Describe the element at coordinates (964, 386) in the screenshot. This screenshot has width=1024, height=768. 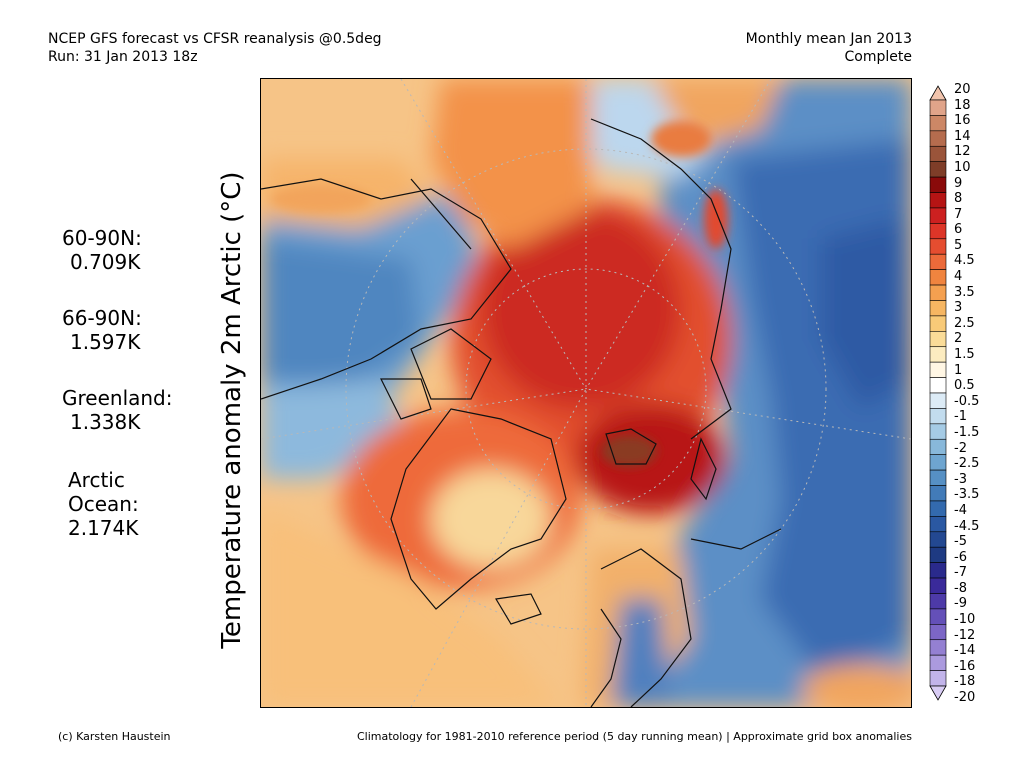
I see `colorbar-tick-label: 0.5` at that location.